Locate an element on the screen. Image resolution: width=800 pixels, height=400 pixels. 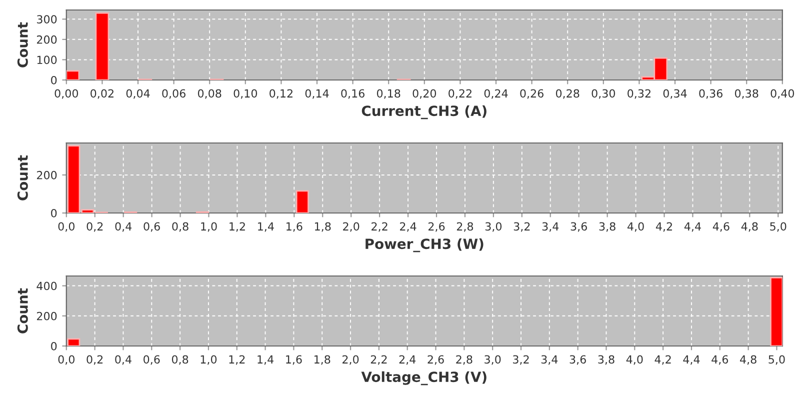
x-axis-title: Current_CH3 (A) is located at coordinates (424, 112).